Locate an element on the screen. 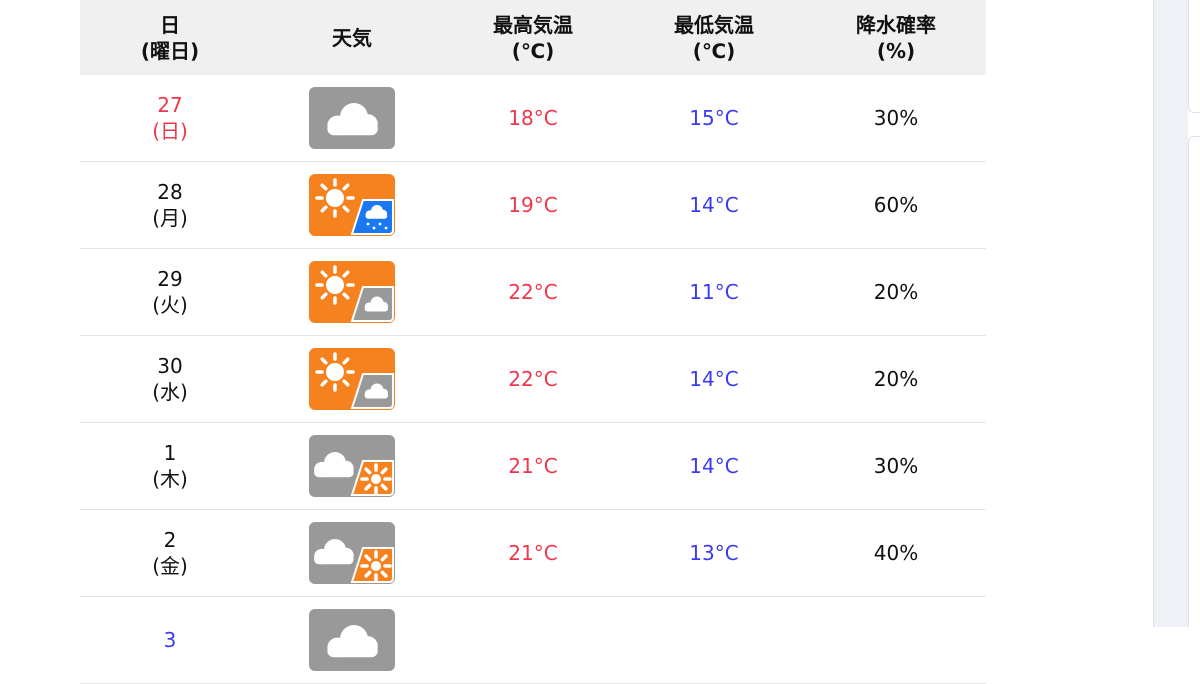 The width and height of the screenshot is (1200, 684). table-row: 3 is located at coordinates (533, 640).